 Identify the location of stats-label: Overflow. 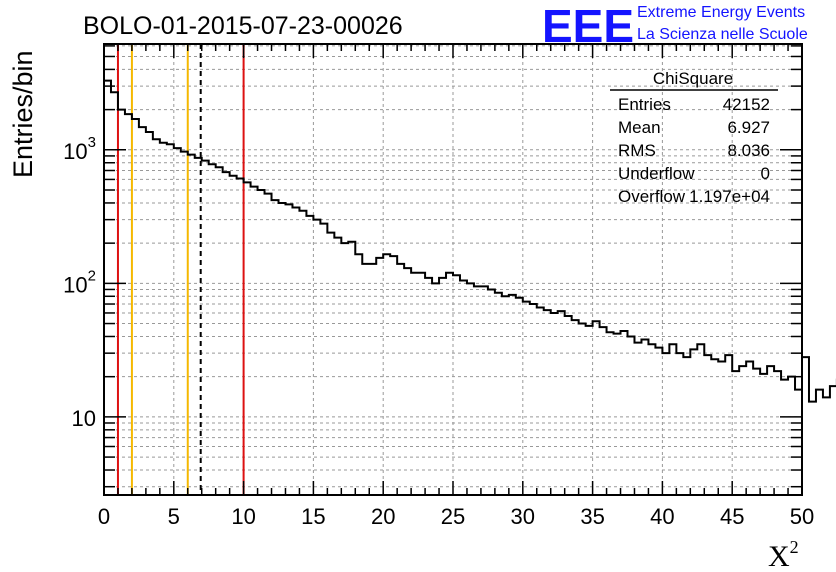
(652, 196).